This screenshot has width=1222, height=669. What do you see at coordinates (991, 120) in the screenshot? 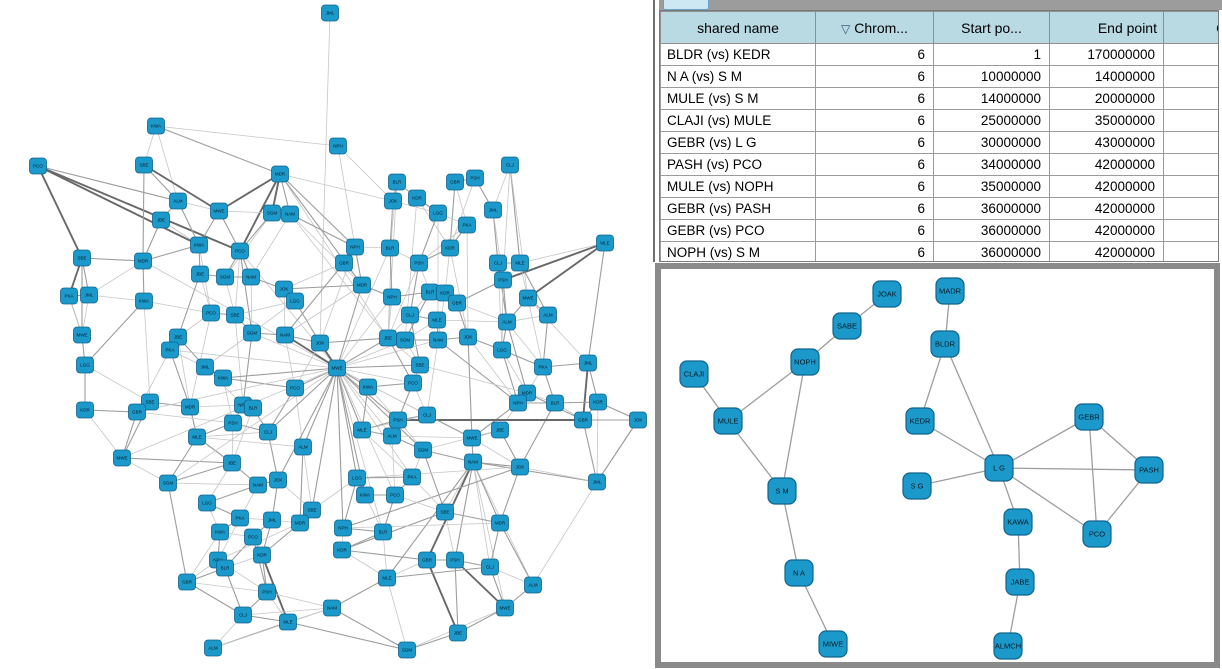
I see `cell-value: 25000000` at bounding box center [991, 120].